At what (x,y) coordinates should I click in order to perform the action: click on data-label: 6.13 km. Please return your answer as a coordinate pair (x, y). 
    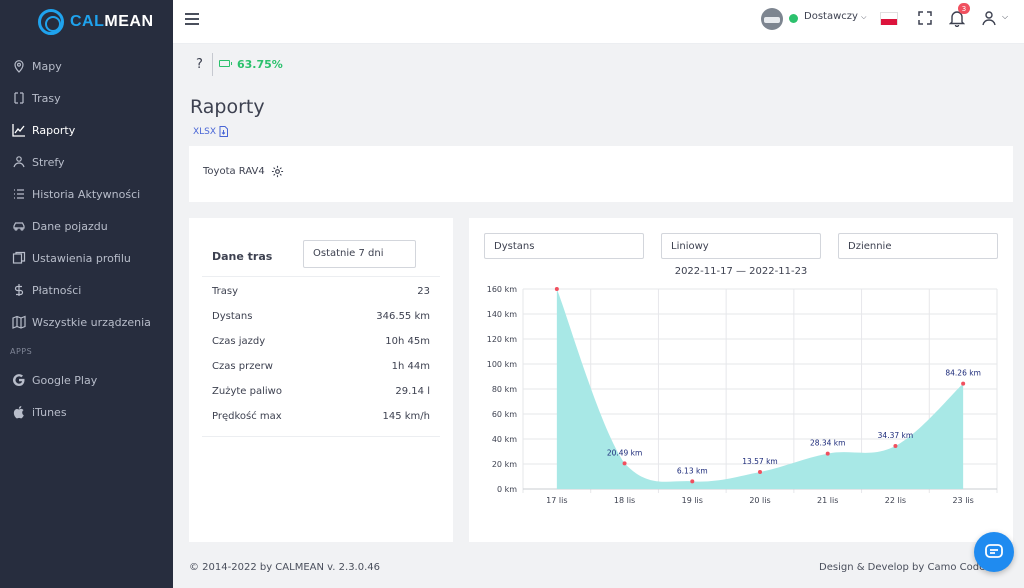
    Looking at the image, I should click on (692, 470).